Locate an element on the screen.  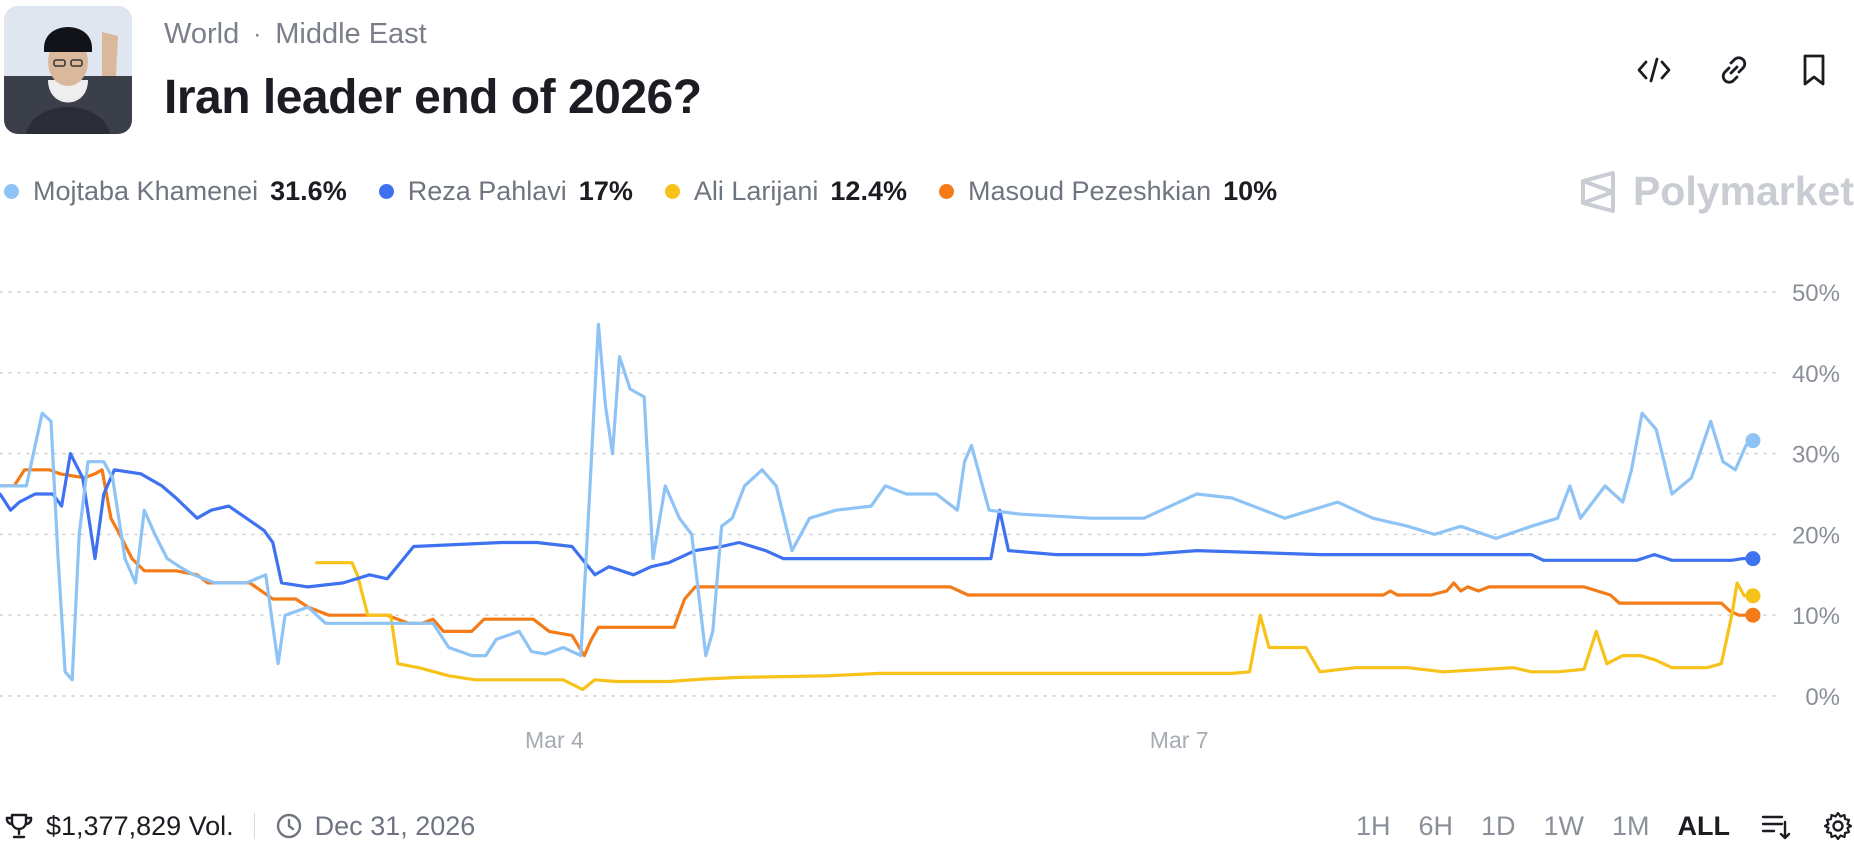
legend-value: 31.6% is located at coordinates (308, 191).